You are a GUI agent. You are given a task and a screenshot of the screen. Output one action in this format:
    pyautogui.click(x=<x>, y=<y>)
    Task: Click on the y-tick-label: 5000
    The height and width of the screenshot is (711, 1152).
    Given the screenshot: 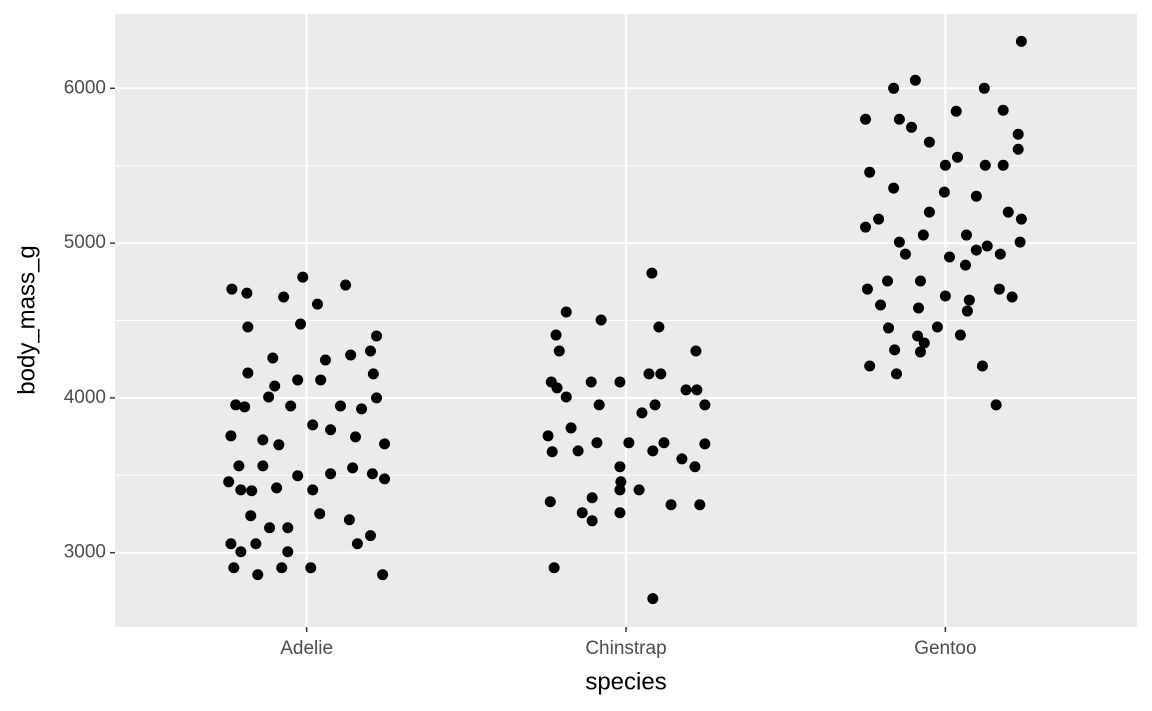 What is the action you would take?
    pyautogui.click(x=85, y=242)
    